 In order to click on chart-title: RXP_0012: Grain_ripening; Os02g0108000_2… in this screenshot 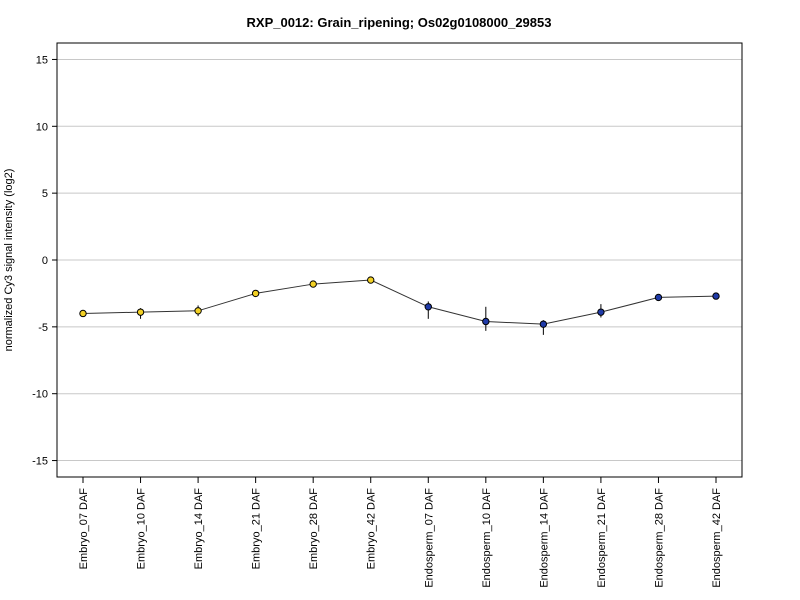, I will do `click(399, 22)`.